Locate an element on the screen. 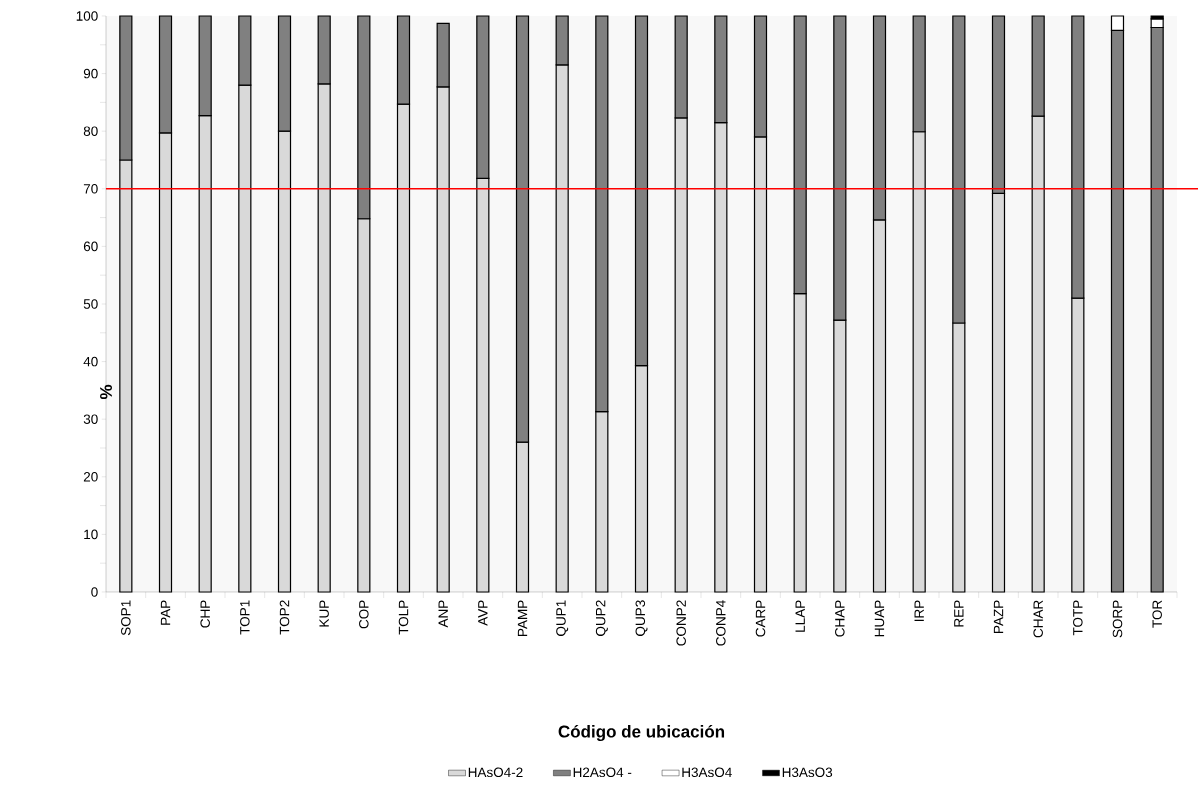 The image size is (1198, 792). x-tick-label: PAZP is located at coordinates (998, 616).